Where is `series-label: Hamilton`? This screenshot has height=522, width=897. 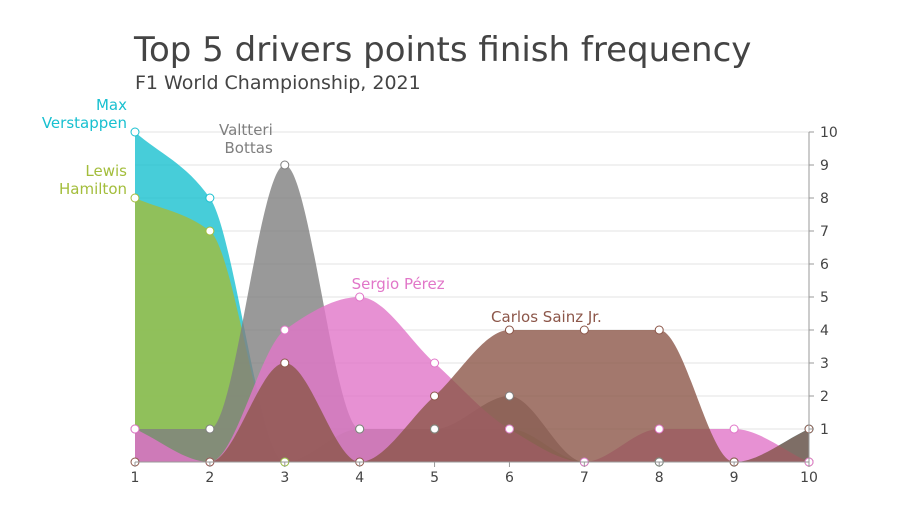
series-label: Hamilton is located at coordinates (93, 189).